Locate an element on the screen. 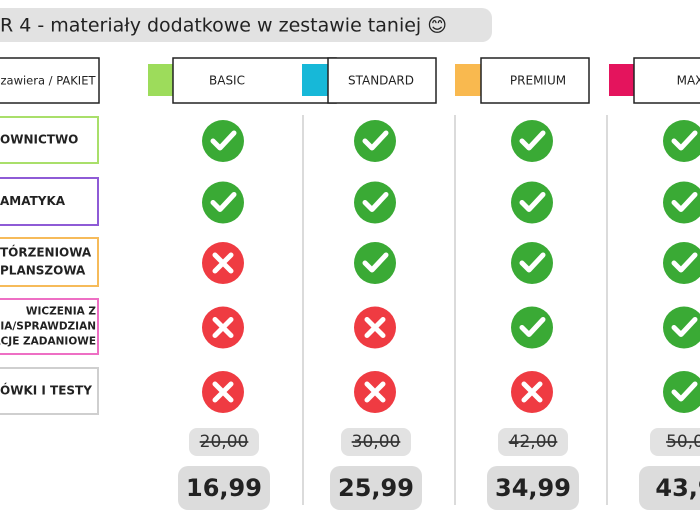 The width and height of the screenshot is (700, 520). corner-label: zawiera / PAKIET is located at coordinates (48, 81).